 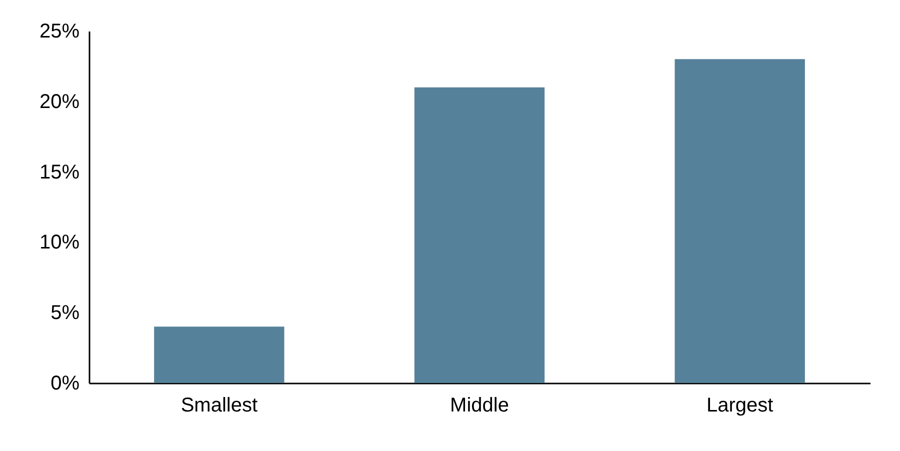 I want to click on x-tick-label: Smallest, so click(x=219, y=405).